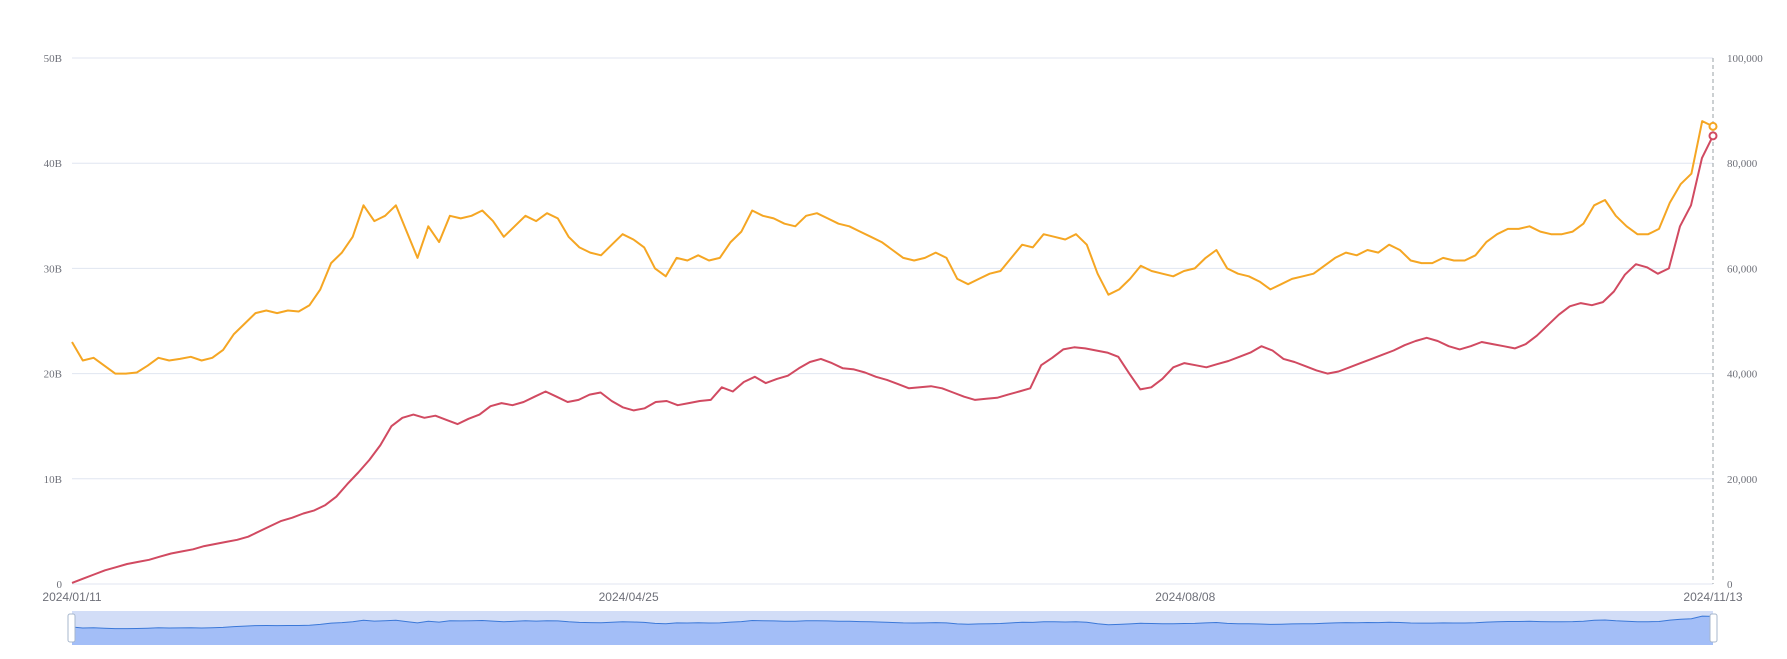  Describe the element at coordinates (1742, 269) in the screenshot. I see `right-tick-label: 60,000` at that location.